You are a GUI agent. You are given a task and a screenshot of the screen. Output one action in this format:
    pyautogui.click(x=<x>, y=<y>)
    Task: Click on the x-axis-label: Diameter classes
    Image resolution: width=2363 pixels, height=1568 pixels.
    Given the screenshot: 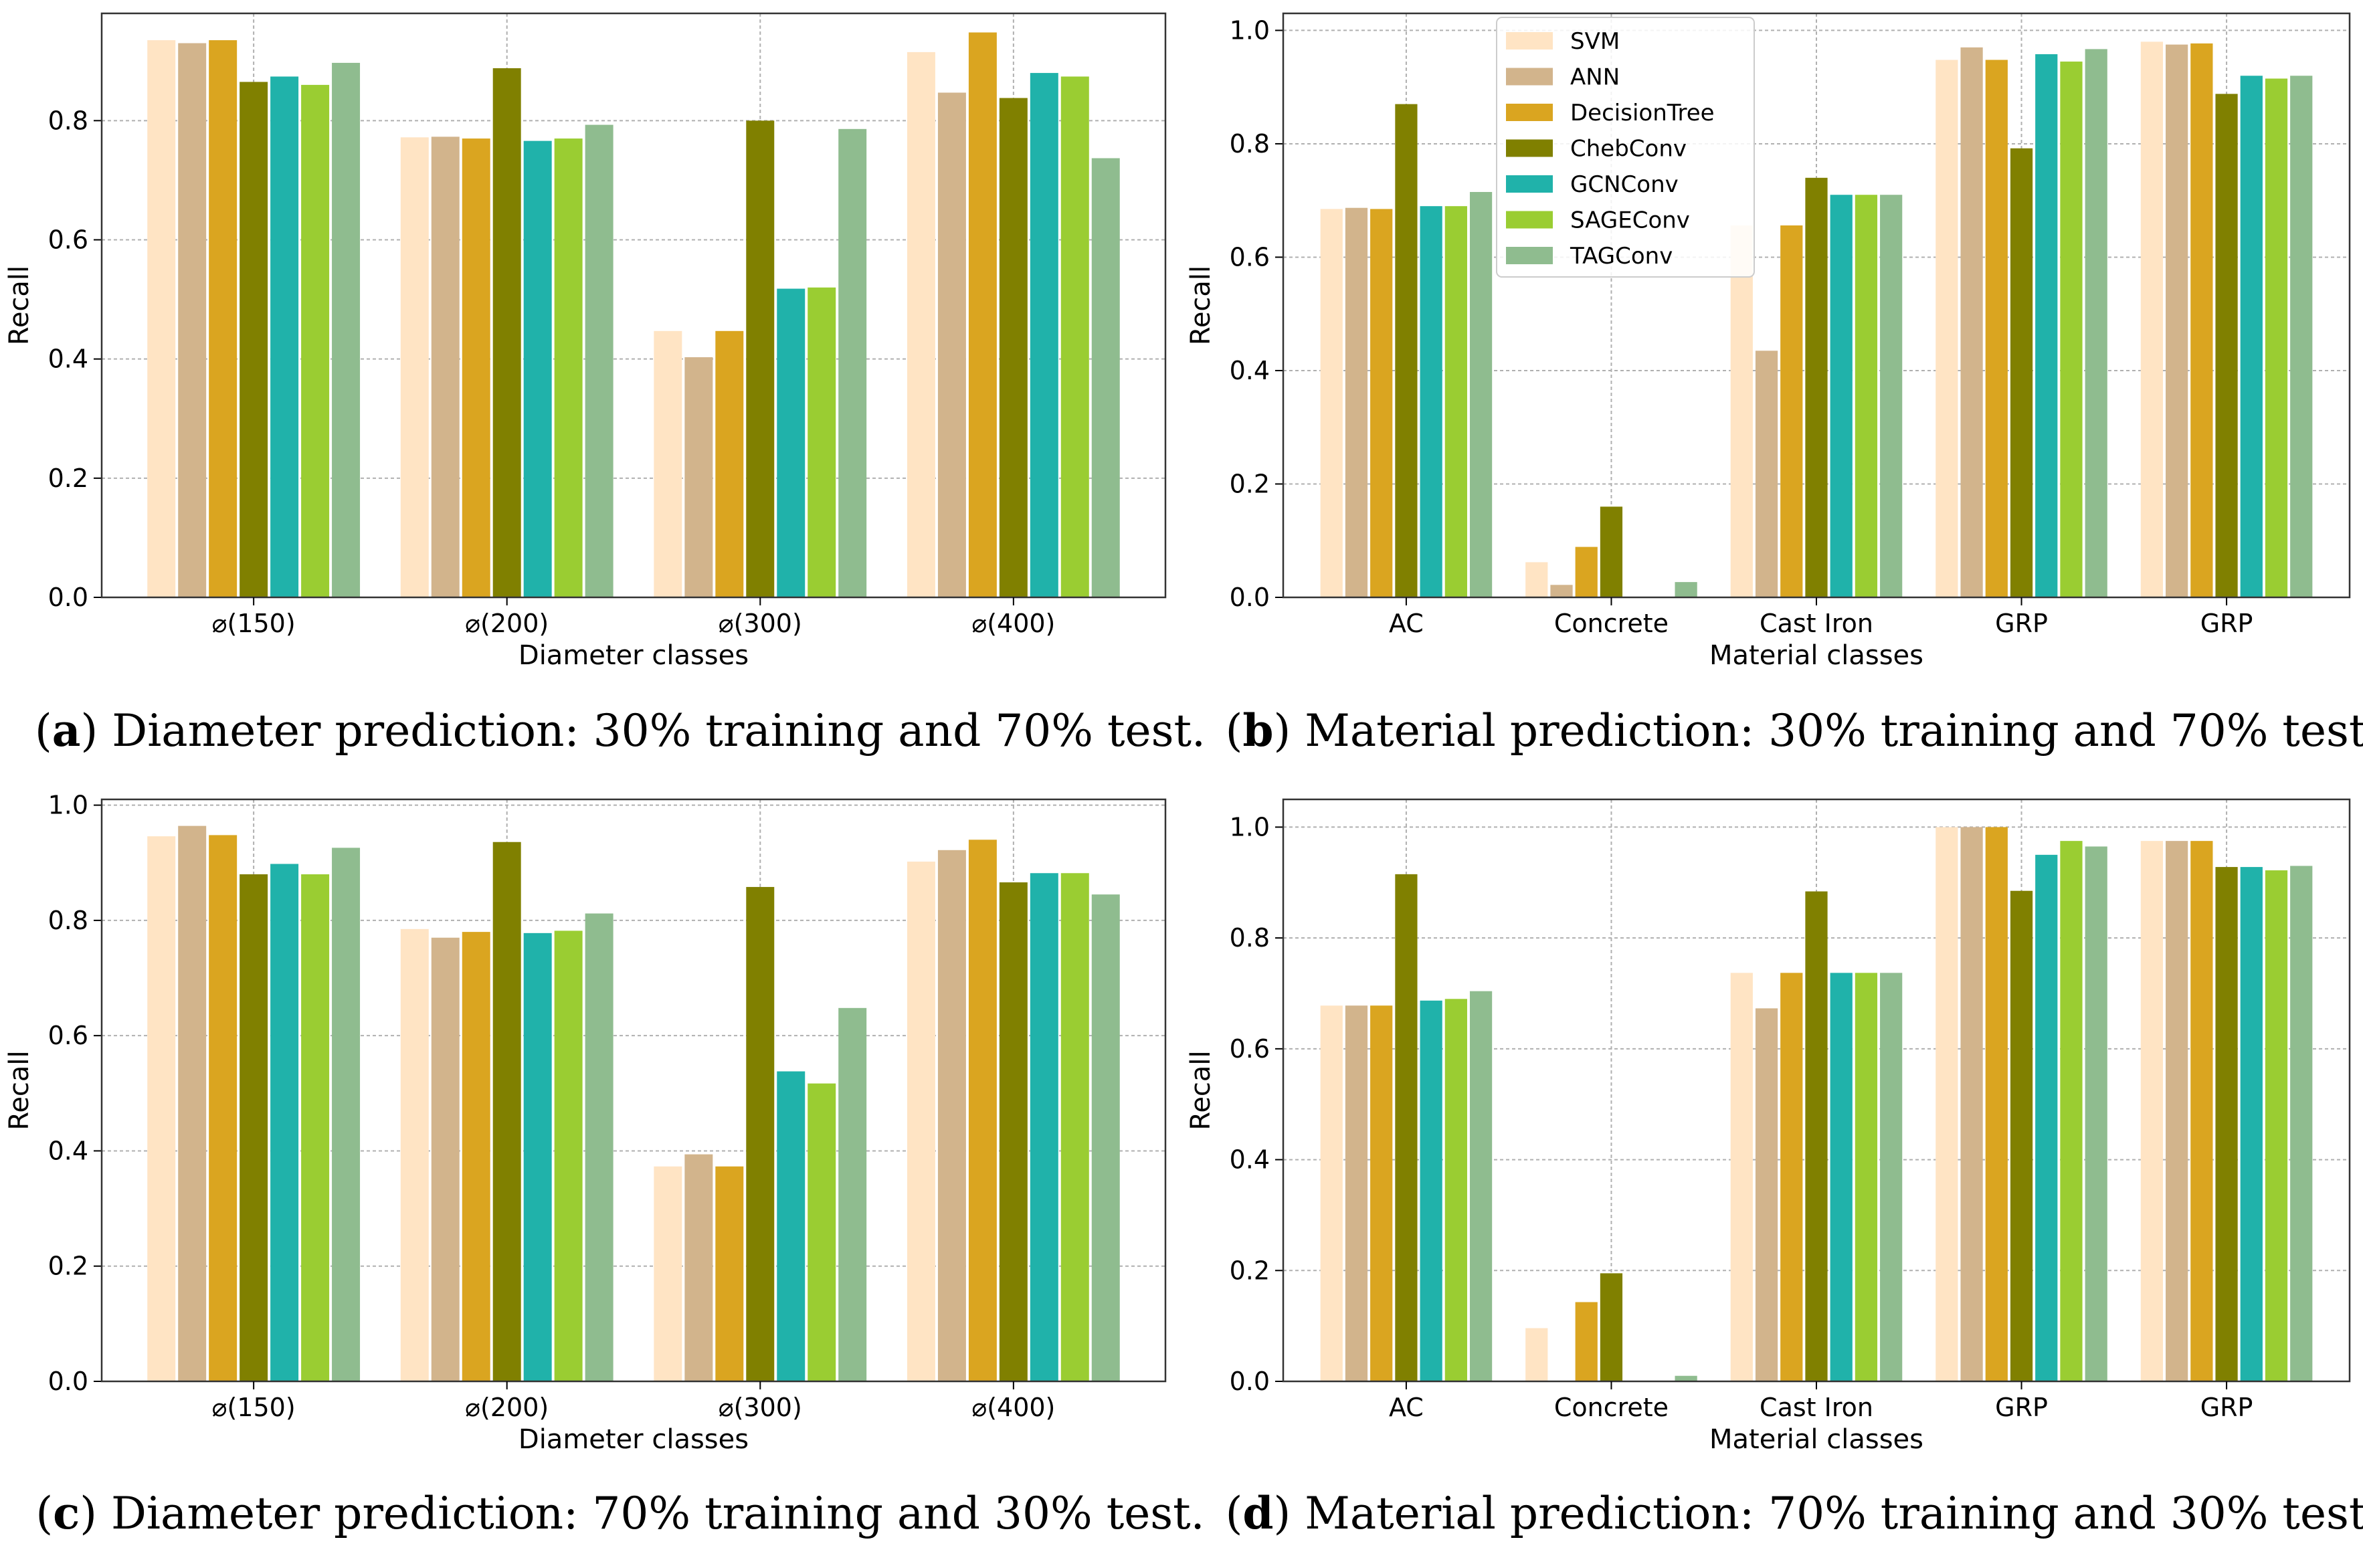 What is the action you would take?
    pyautogui.click(x=633, y=1439)
    